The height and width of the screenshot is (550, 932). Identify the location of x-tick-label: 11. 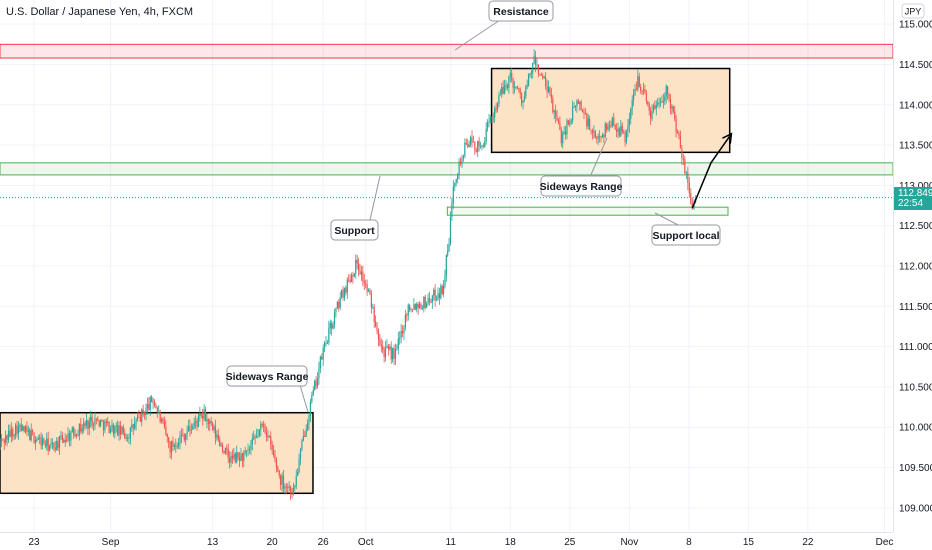
(451, 542).